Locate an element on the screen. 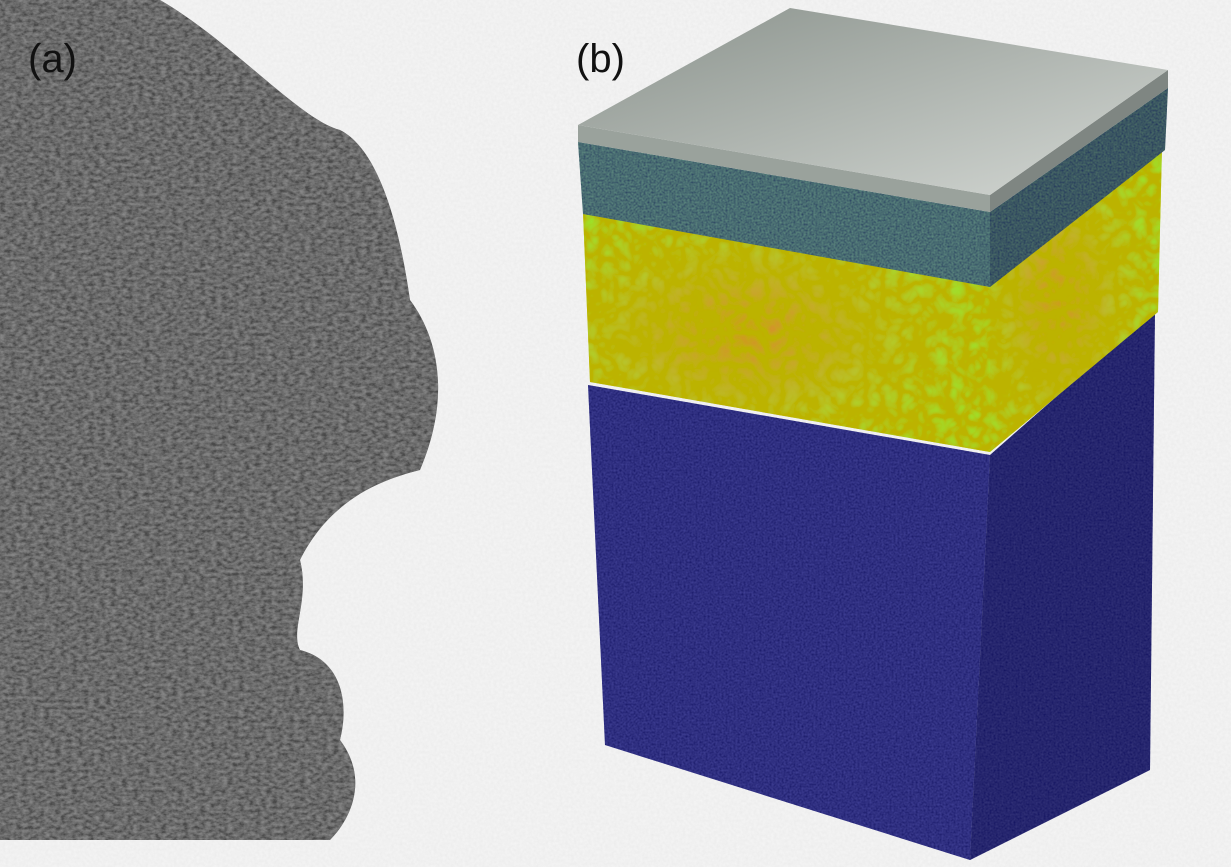 The image size is (1231, 867). porous-layer-side is located at coordinates (1076, 300).